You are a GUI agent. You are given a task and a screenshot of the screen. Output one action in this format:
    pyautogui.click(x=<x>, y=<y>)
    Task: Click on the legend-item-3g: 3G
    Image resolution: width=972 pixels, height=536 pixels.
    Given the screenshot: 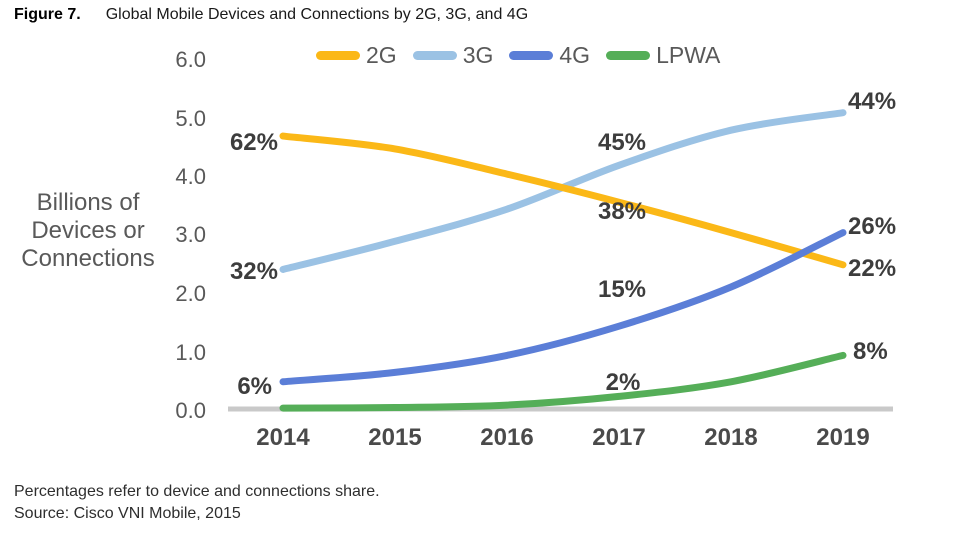 What is the action you would take?
    pyautogui.click(x=453, y=55)
    